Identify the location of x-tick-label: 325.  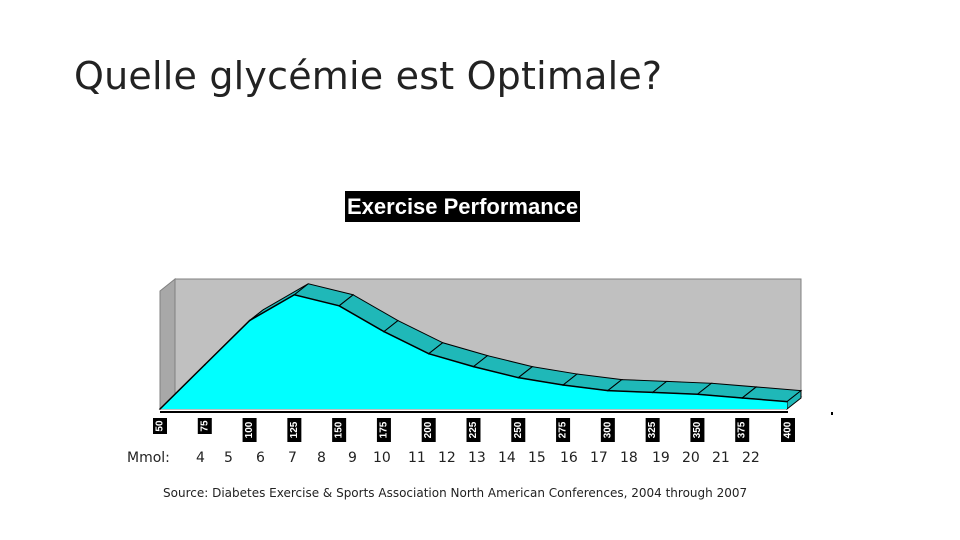
(652, 430).